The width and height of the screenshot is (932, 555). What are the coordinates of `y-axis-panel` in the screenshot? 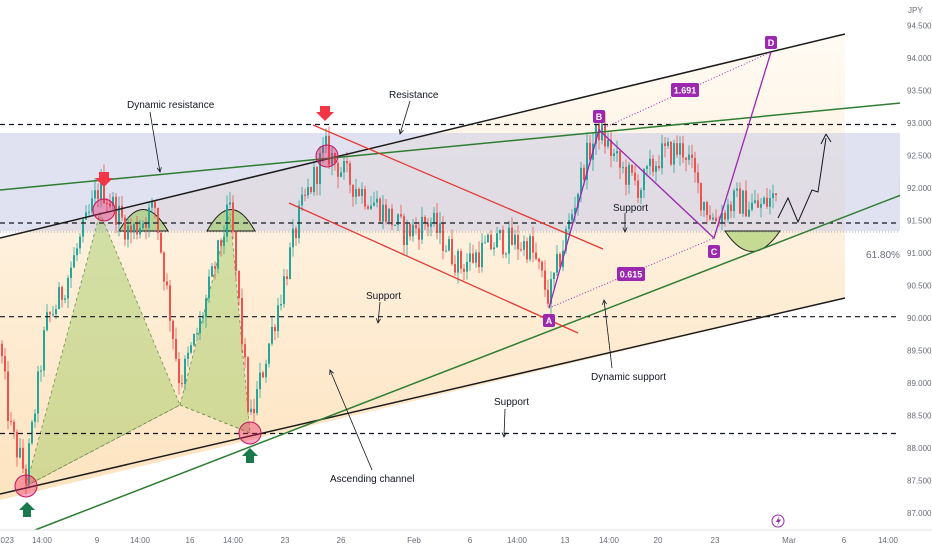 It's located at (916, 265).